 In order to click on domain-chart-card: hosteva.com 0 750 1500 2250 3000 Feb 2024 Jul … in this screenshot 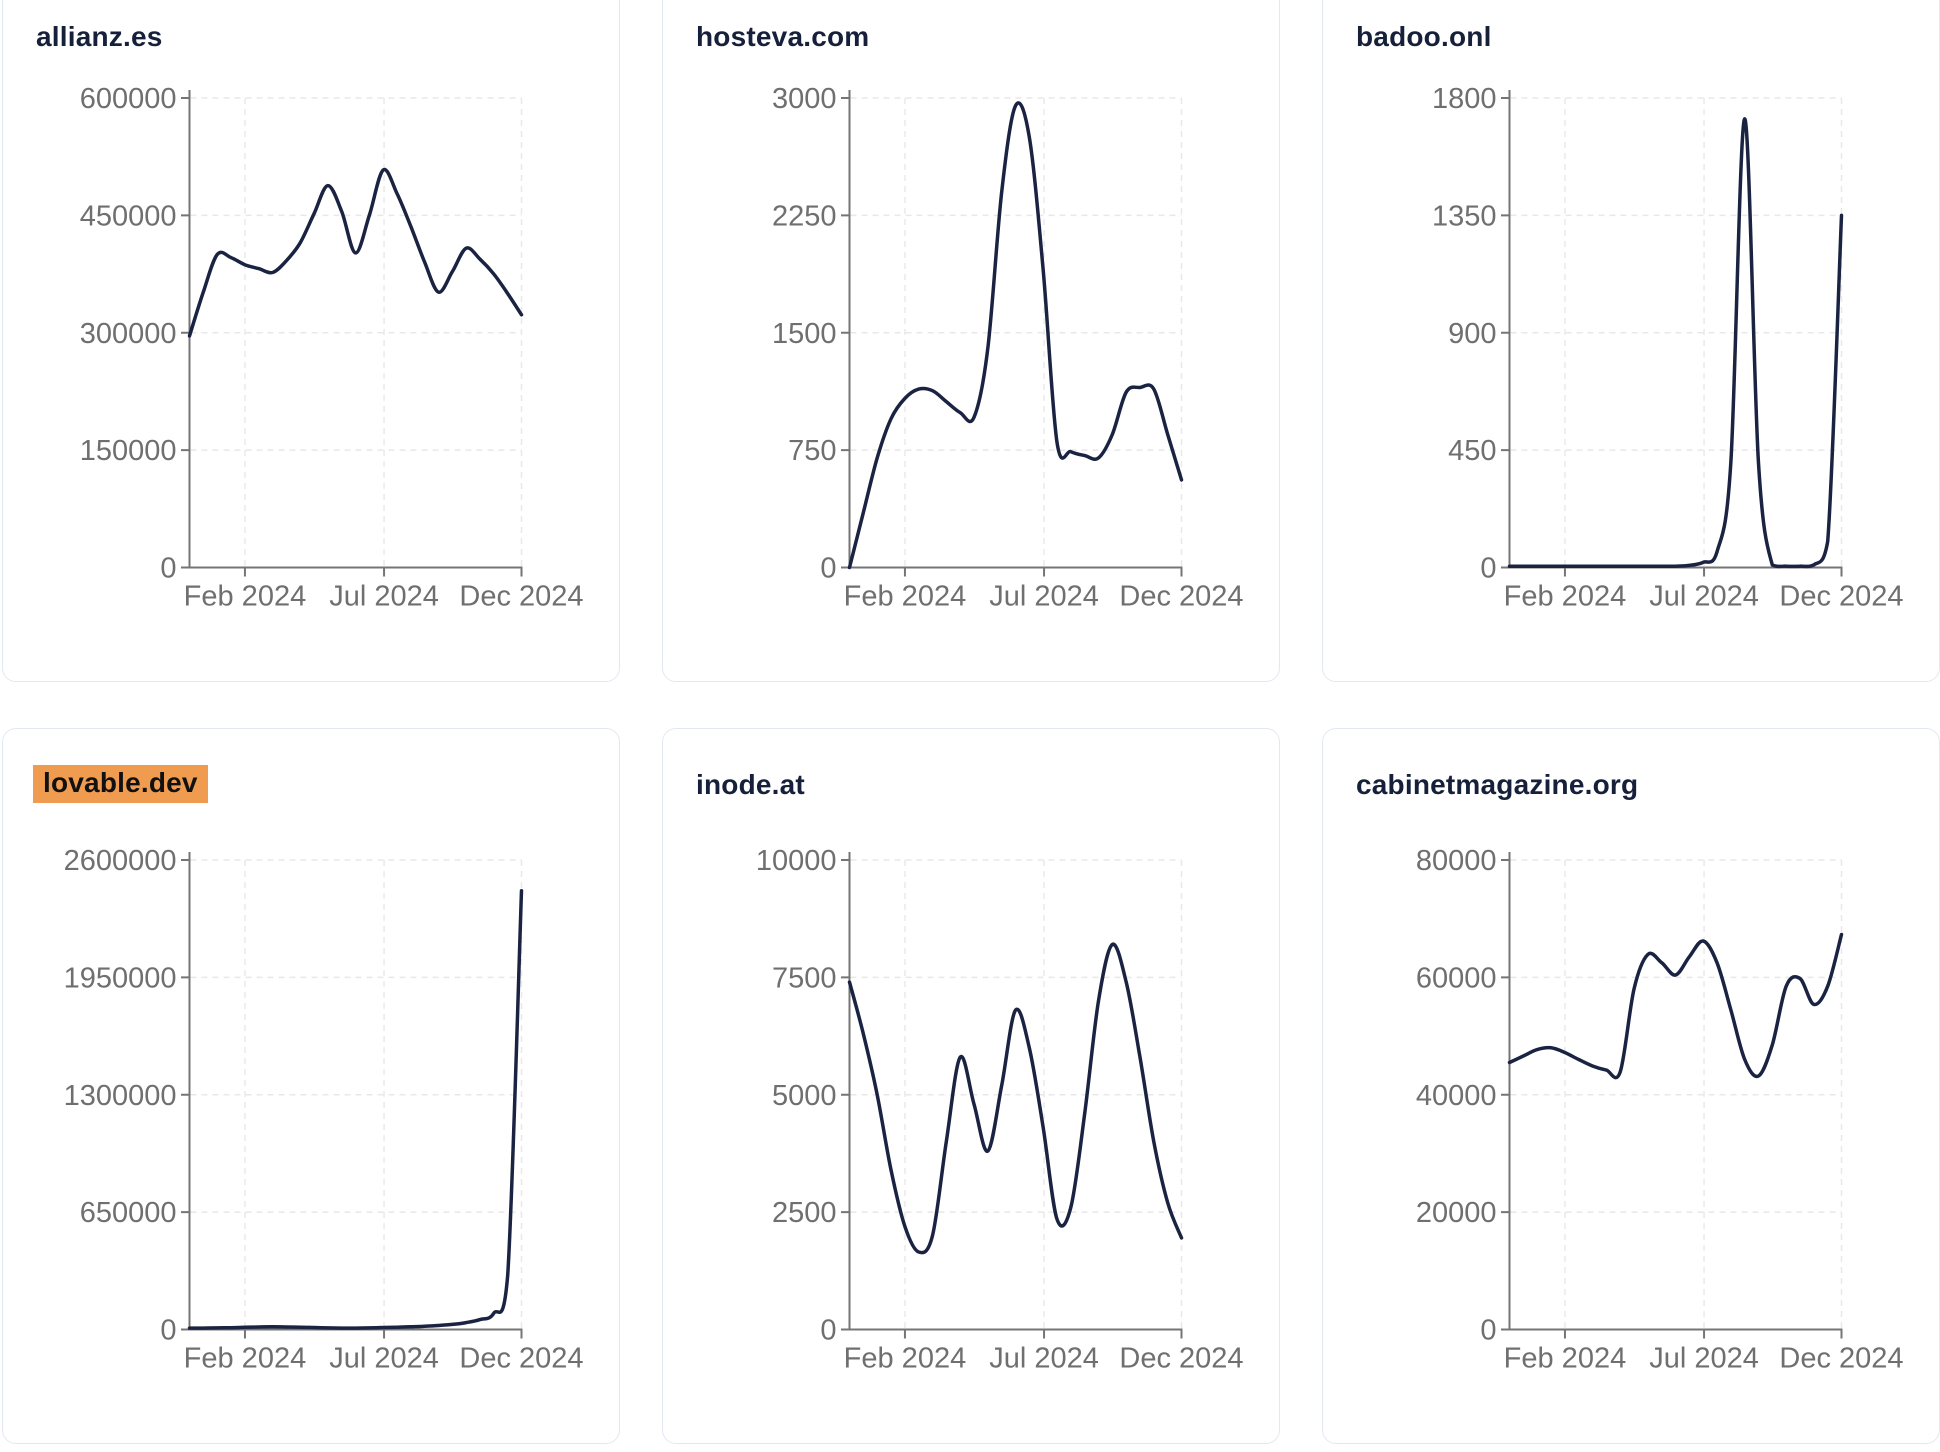, I will do `click(971, 341)`.